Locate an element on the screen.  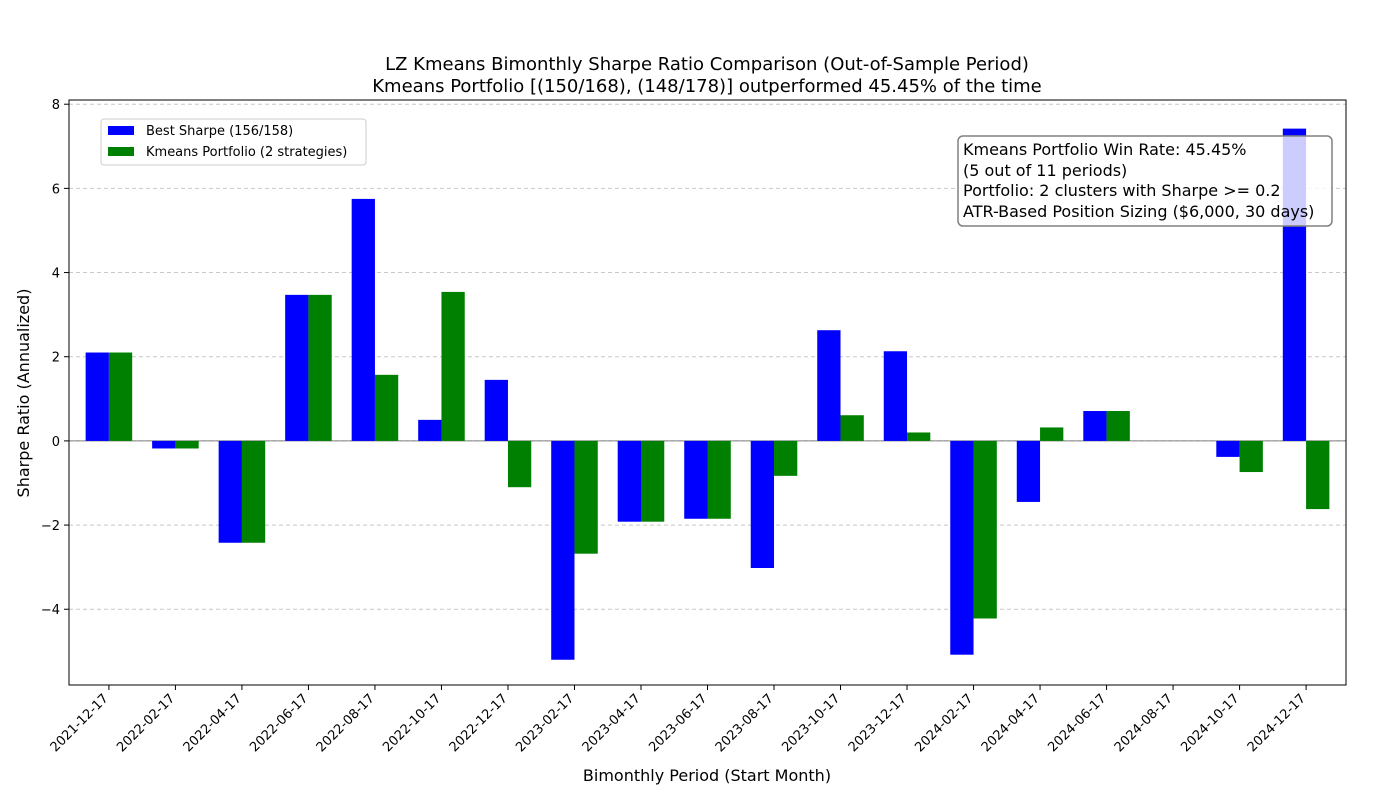
annotation-line-periods: (5 out of 11 periods) is located at coordinates (1045, 170).